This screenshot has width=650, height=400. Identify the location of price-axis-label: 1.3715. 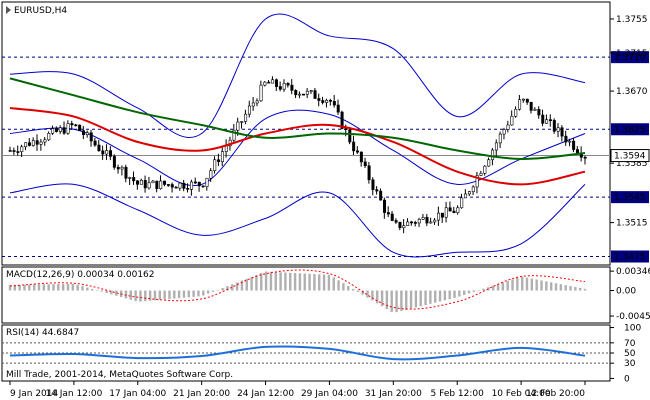
(632, 54).